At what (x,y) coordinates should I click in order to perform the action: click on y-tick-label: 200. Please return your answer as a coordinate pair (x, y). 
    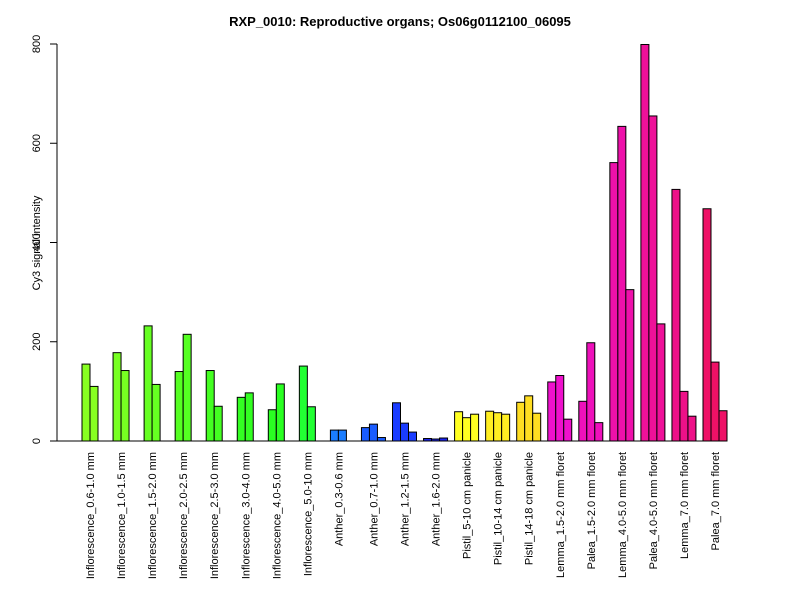
    Looking at the image, I should click on (37, 342).